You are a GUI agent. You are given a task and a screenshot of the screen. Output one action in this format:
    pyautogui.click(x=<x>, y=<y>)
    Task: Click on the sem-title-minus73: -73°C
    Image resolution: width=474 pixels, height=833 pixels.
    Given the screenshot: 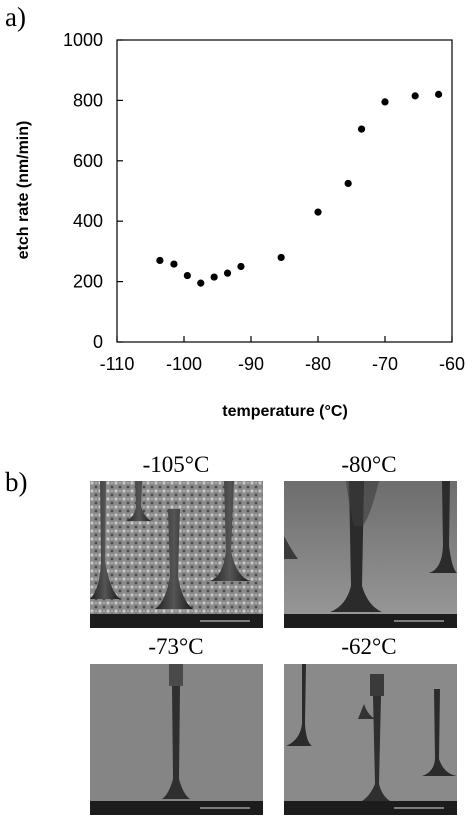 What is the action you would take?
    pyautogui.click(x=176, y=646)
    